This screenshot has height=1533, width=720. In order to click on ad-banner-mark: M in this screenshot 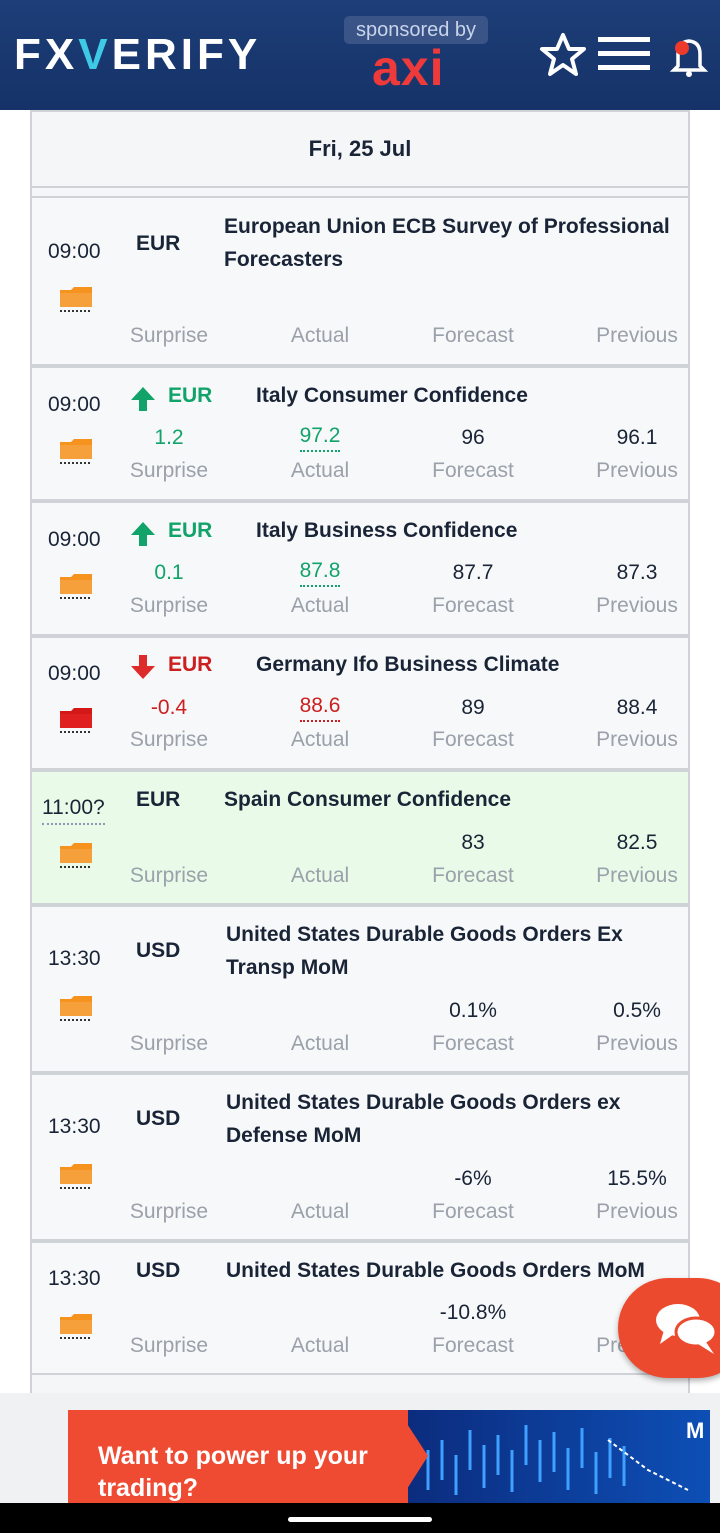, I will do `click(695, 1430)`.